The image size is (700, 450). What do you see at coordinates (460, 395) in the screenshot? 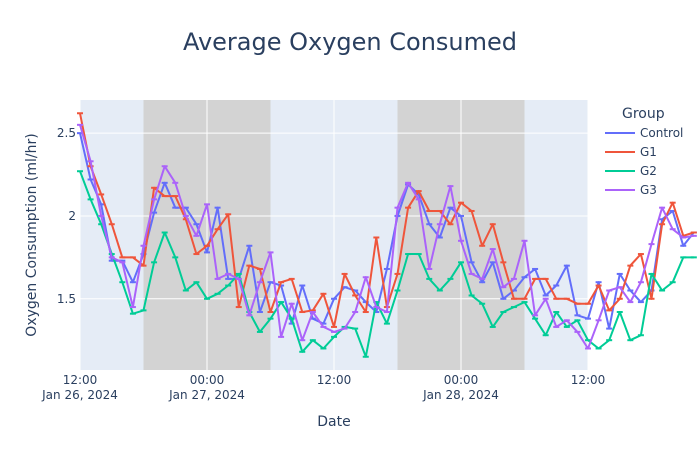
I see `x-tick-date-label: Jan 28, 2024` at bounding box center [460, 395].